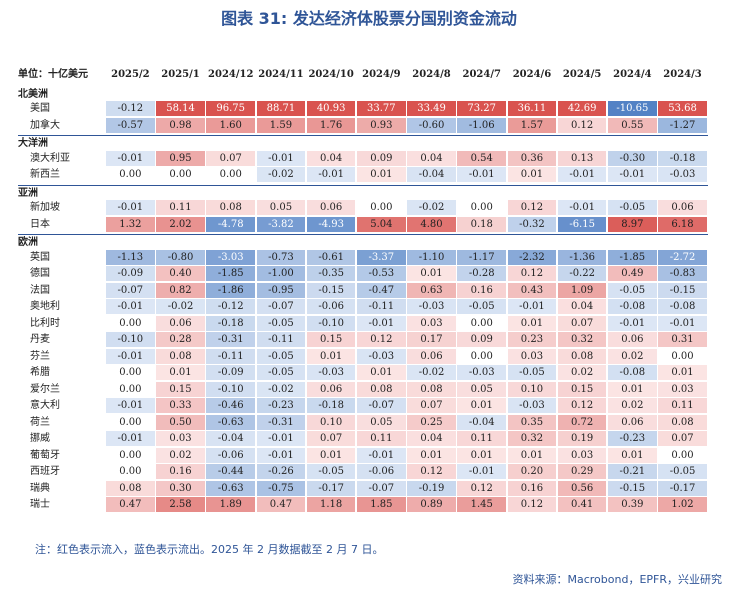 The image size is (738, 594). What do you see at coordinates (481, 74) in the screenshot?
I see `column-header: 2024/7` at bounding box center [481, 74].